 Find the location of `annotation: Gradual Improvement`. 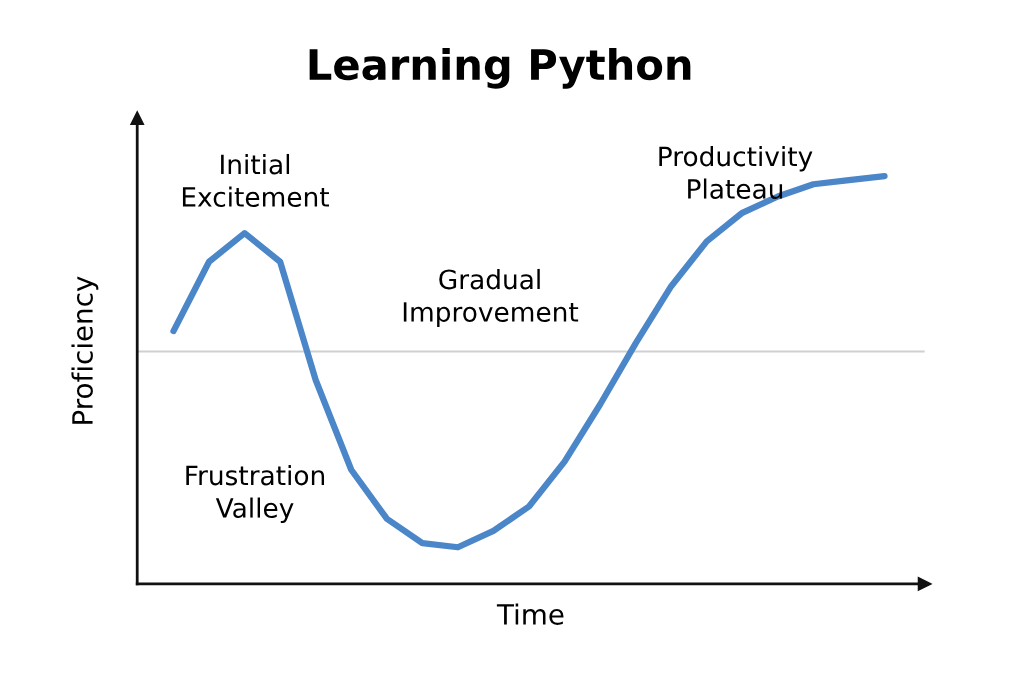

annotation: Gradual Improvement is located at coordinates (491, 298).